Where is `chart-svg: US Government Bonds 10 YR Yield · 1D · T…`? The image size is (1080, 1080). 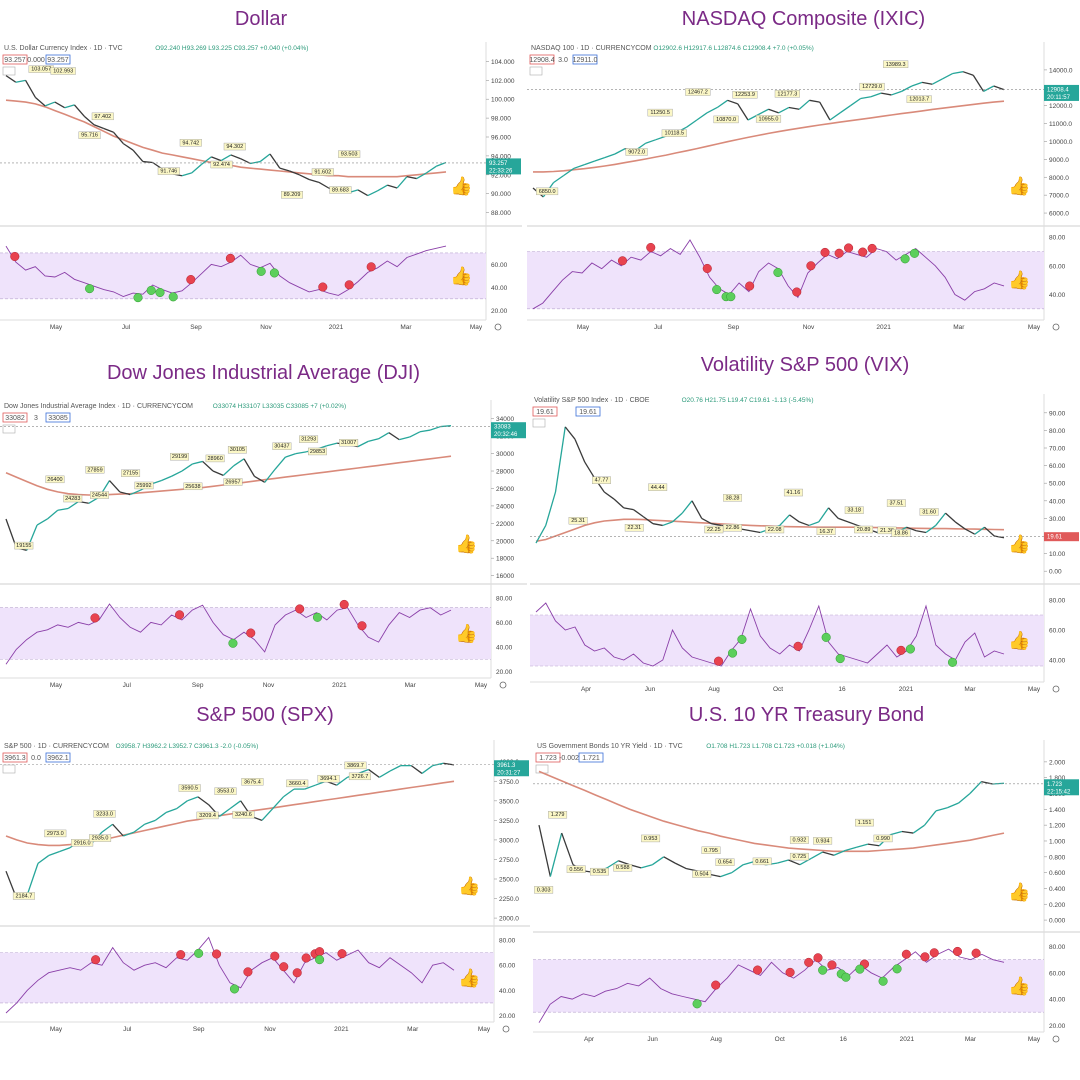 chart-svg: US Government Bonds 10 YR Yield · 1D · T… is located at coordinates (806, 892).